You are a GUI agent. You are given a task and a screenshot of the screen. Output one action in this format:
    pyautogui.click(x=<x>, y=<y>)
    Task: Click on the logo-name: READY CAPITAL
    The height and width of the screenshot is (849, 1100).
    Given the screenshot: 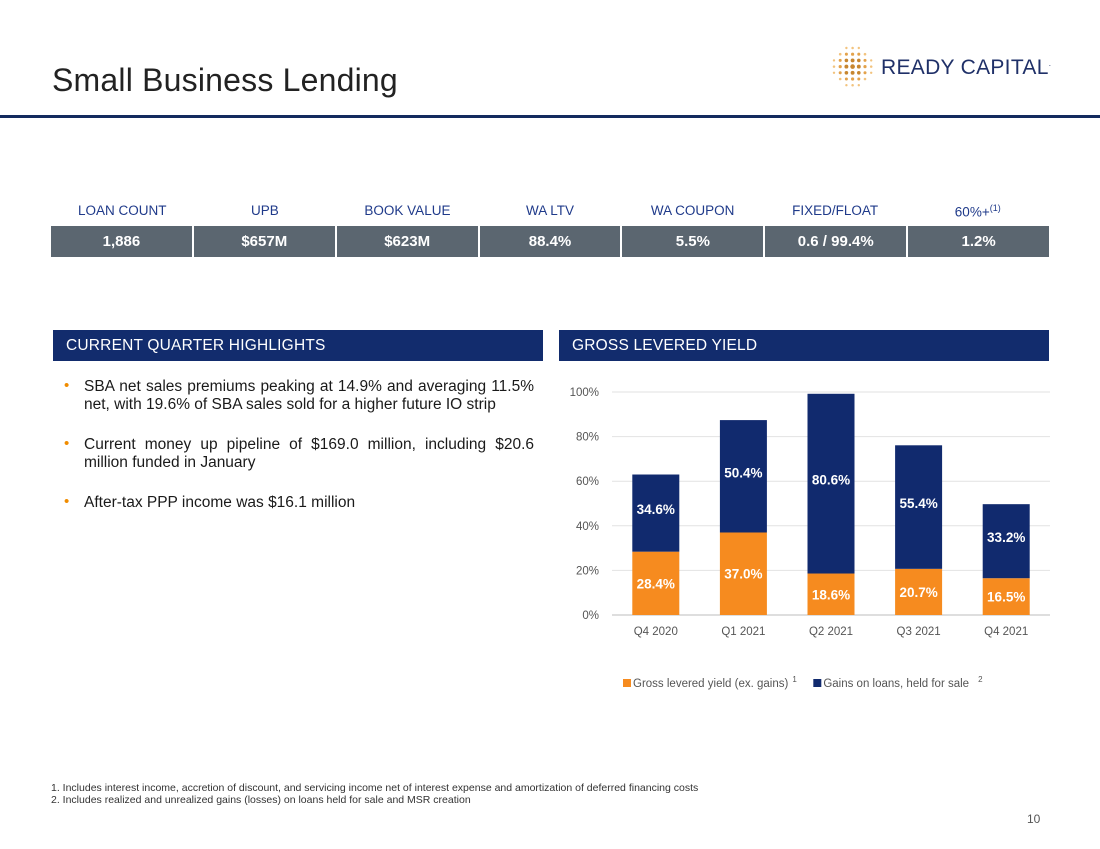 What is the action you would take?
    pyautogui.click(x=965, y=67)
    